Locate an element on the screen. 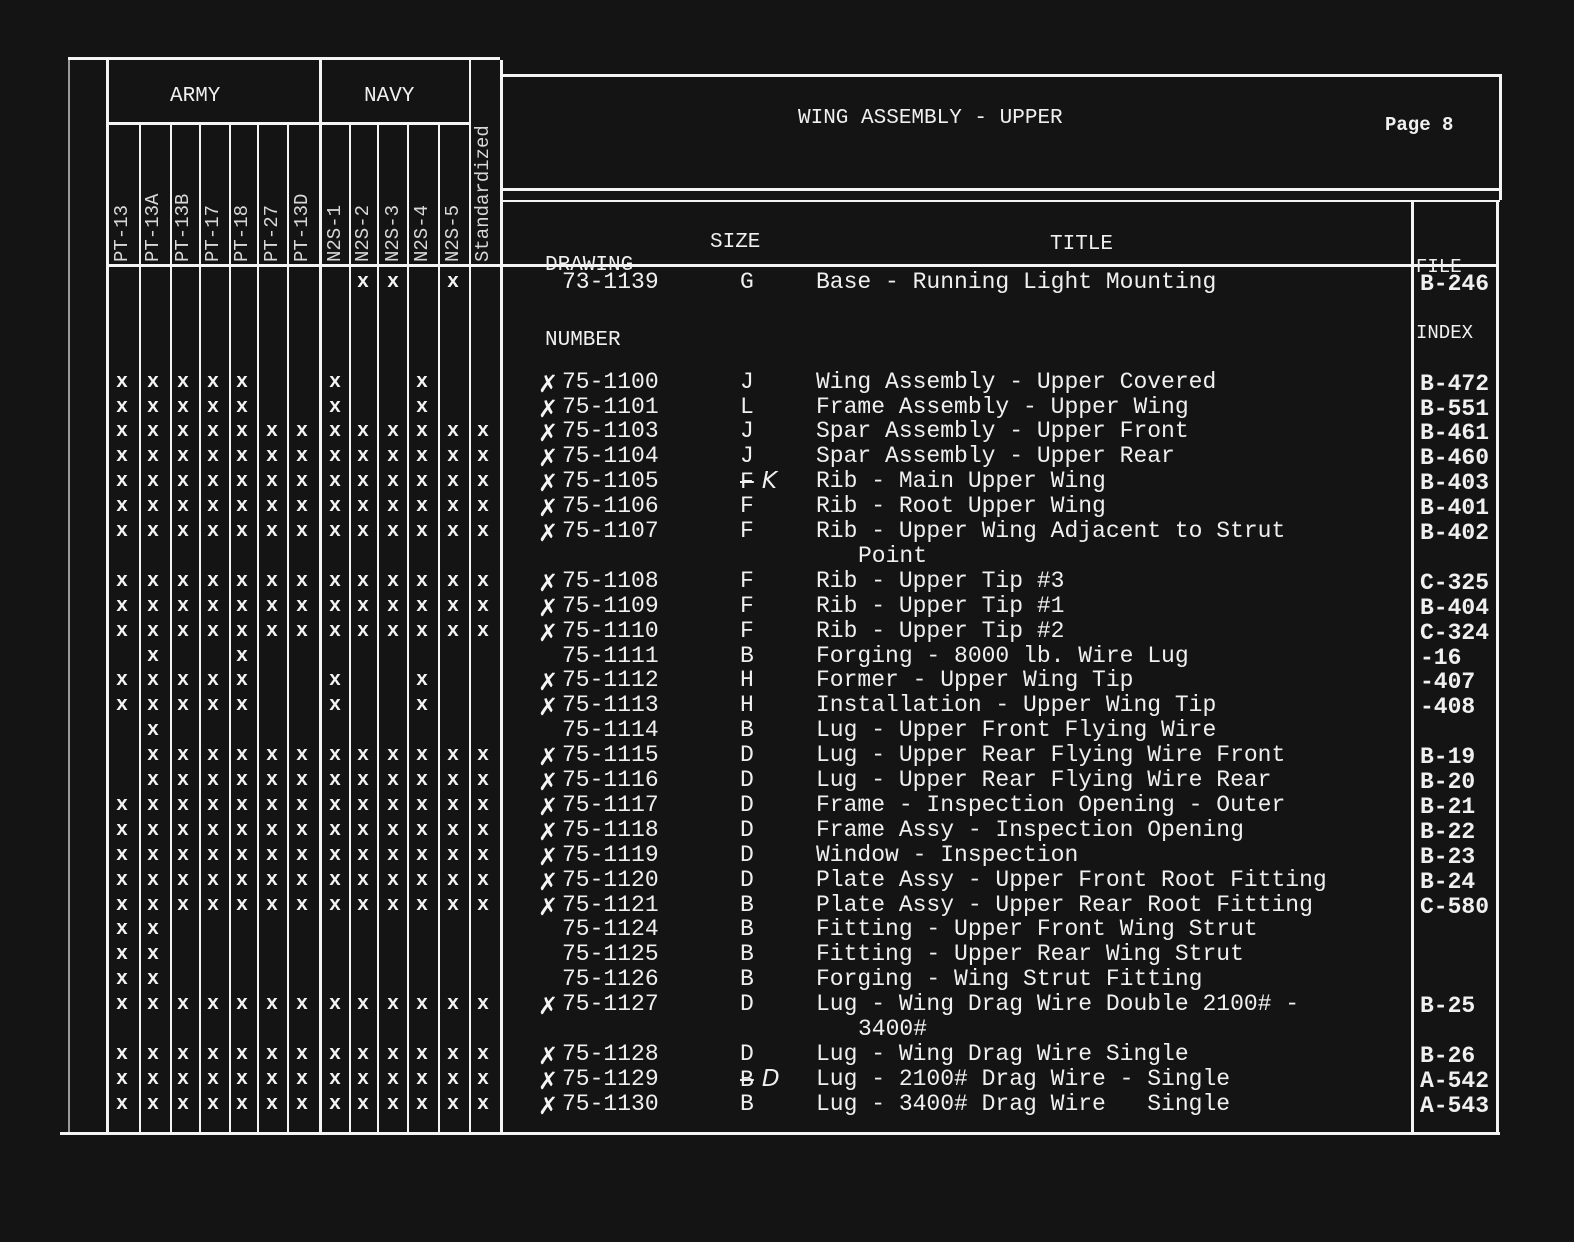  file-index: B-25 is located at coordinates (1448, 1006).